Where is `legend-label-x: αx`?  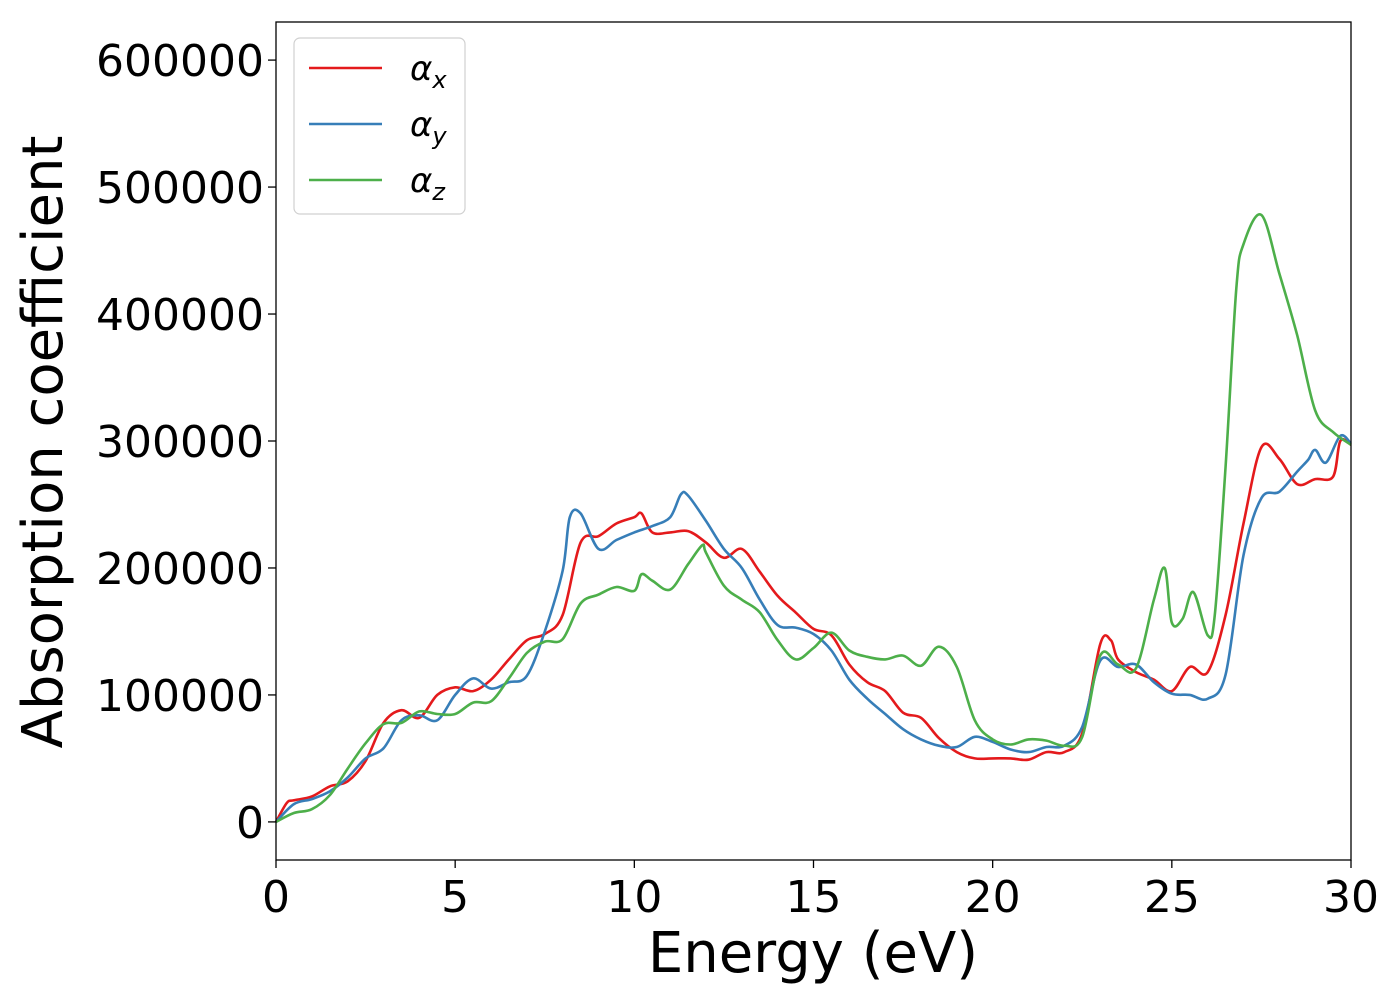
legend-label-x: αx is located at coordinates (428, 71).